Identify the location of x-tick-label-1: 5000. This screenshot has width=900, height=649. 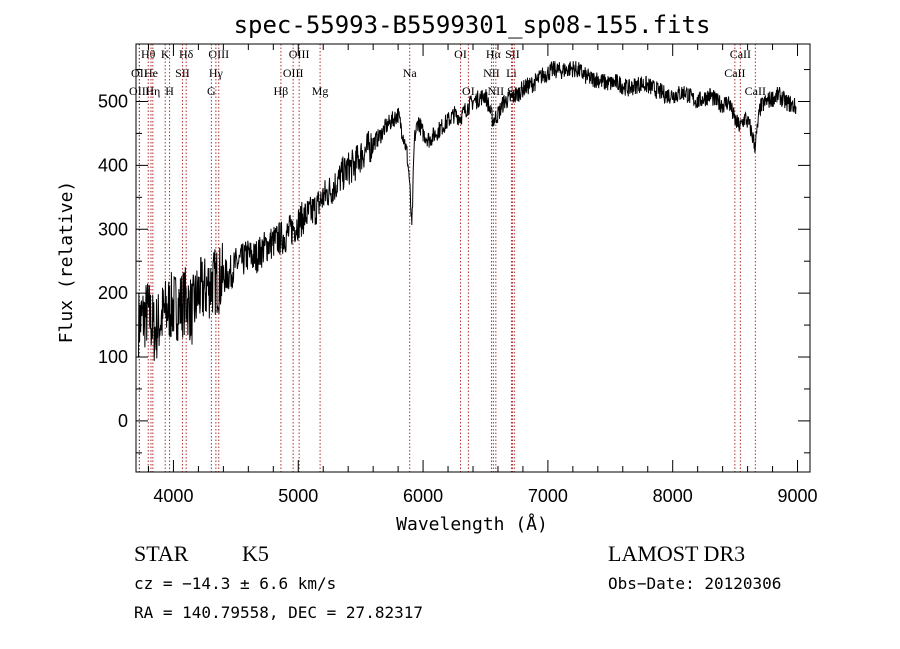
(298, 496).